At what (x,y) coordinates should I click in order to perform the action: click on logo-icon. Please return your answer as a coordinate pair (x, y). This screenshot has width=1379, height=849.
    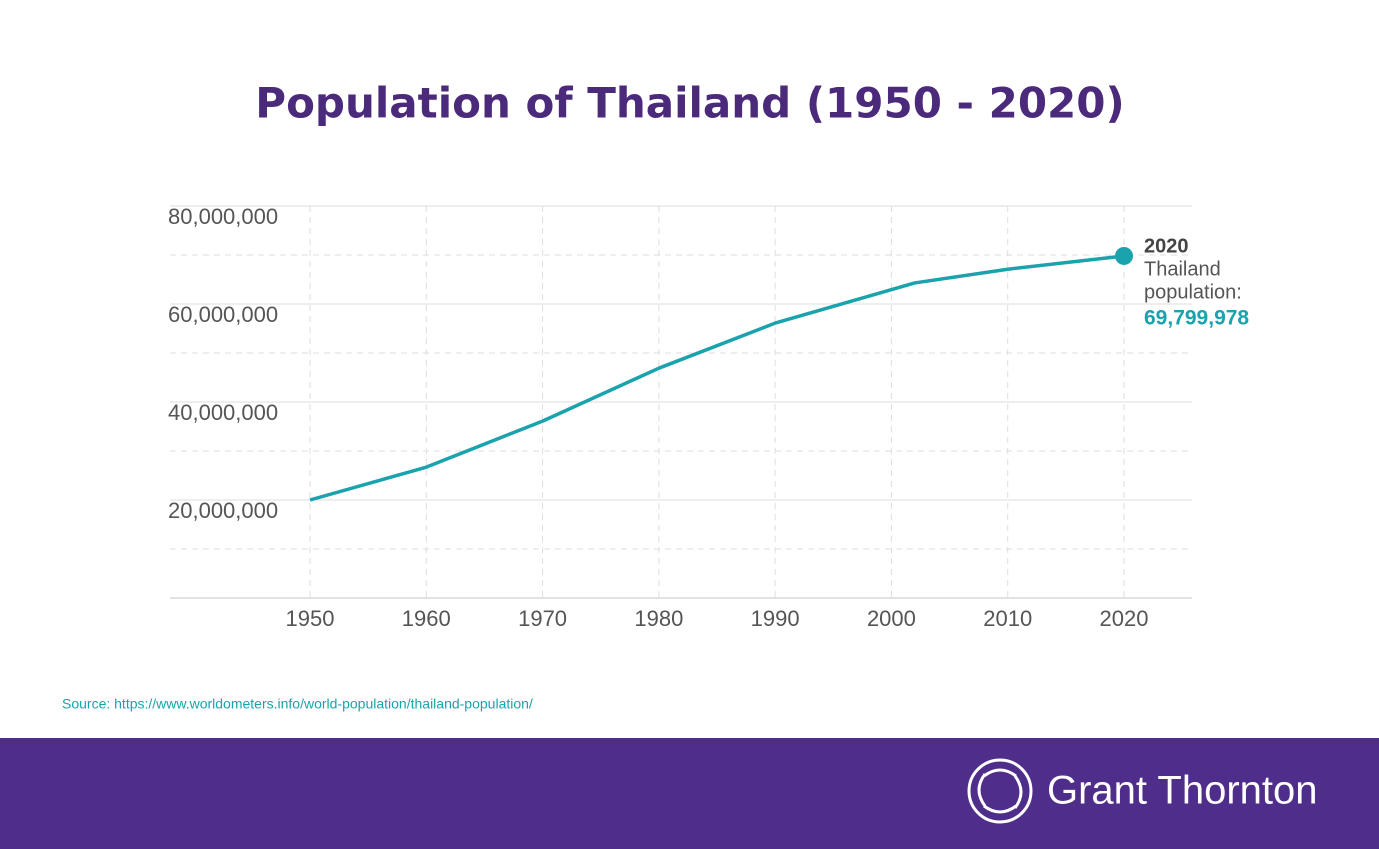
    Looking at the image, I should click on (1000, 791).